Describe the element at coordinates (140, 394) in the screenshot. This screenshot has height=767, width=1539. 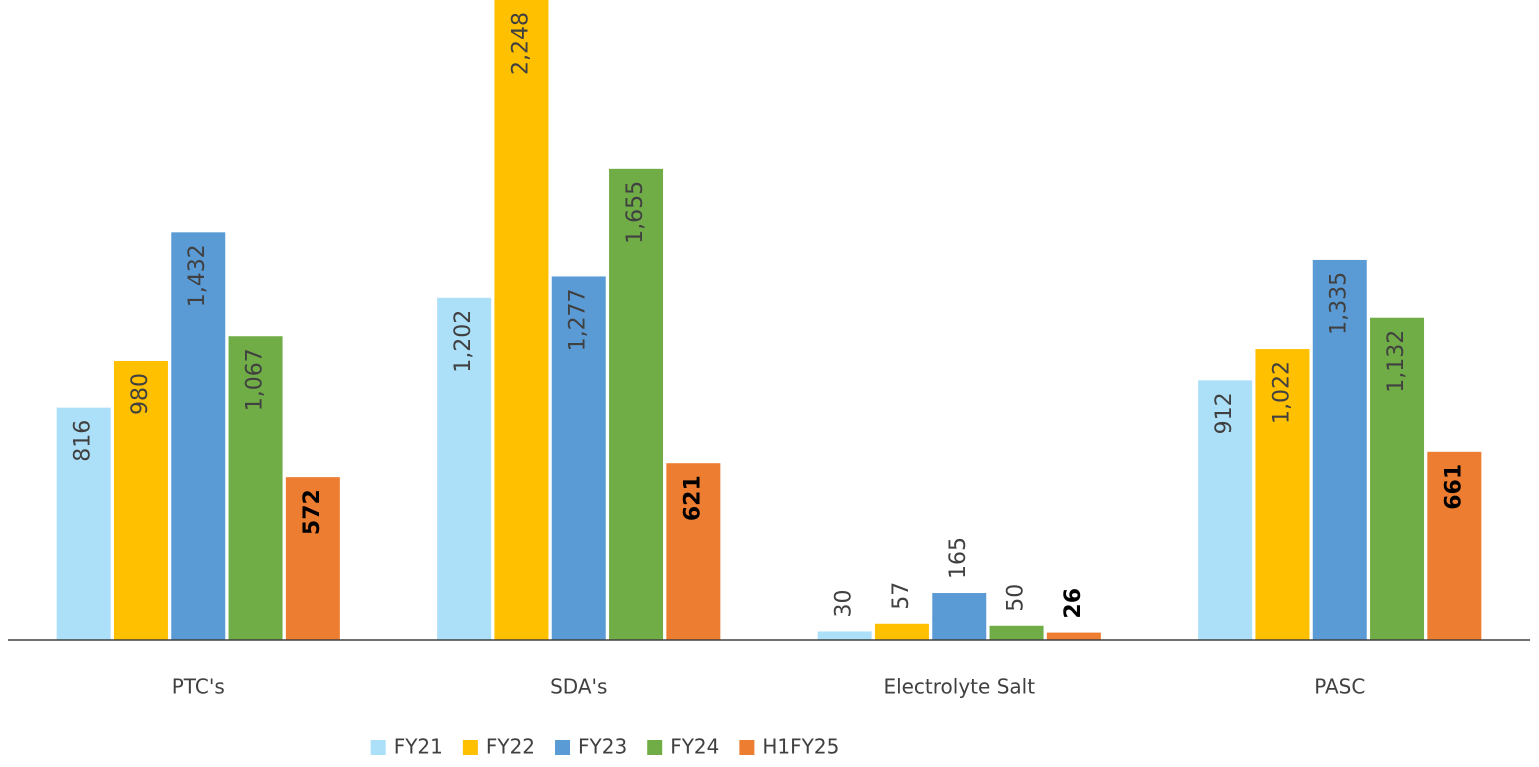
I see `data-label: 980` at that location.